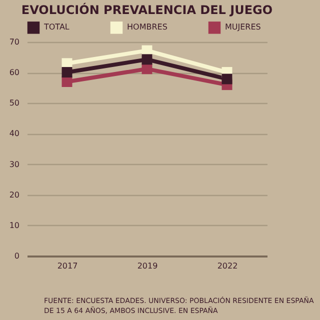  What do you see at coordinates (14, 73) in the screenshot?
I see `y-tick-label: 60` at bounding box center [14, 73].